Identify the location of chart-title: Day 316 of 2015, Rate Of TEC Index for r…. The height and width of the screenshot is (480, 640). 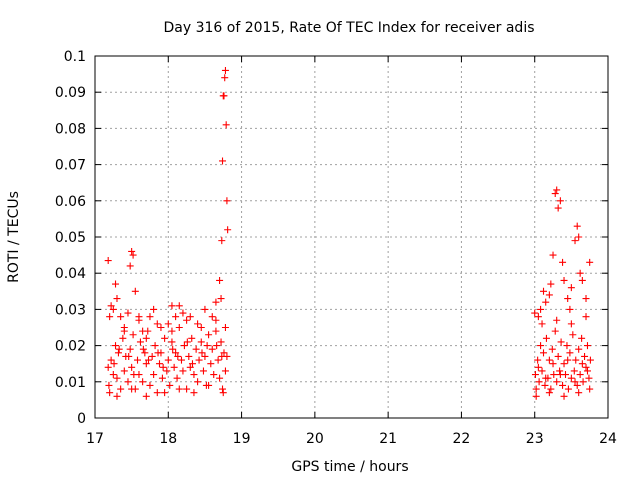
(348, 28).